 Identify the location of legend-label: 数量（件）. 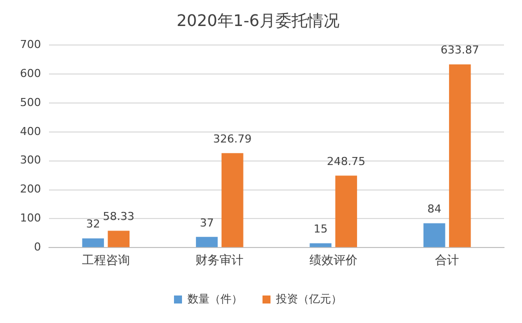
(215, 299).